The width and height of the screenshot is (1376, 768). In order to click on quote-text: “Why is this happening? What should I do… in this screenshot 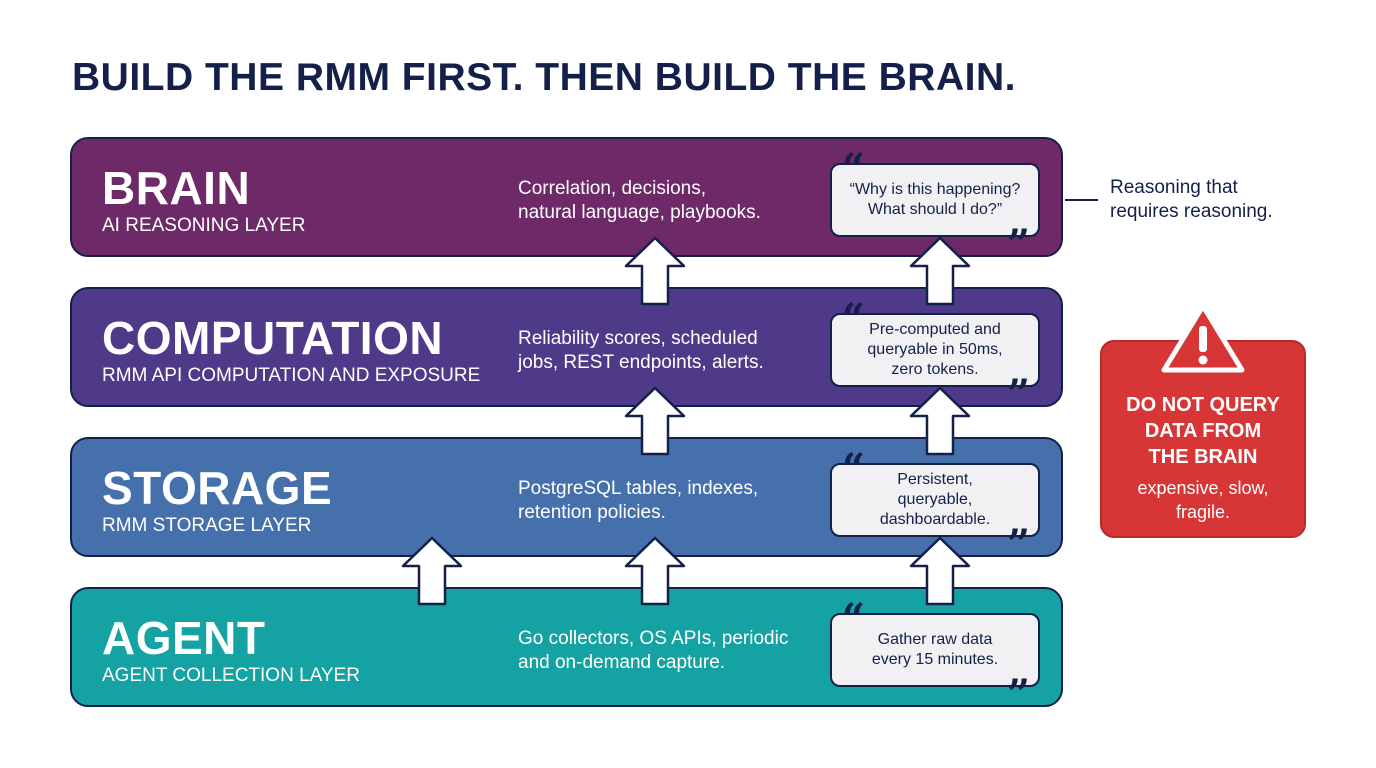, I will do `click(935, 199)`.